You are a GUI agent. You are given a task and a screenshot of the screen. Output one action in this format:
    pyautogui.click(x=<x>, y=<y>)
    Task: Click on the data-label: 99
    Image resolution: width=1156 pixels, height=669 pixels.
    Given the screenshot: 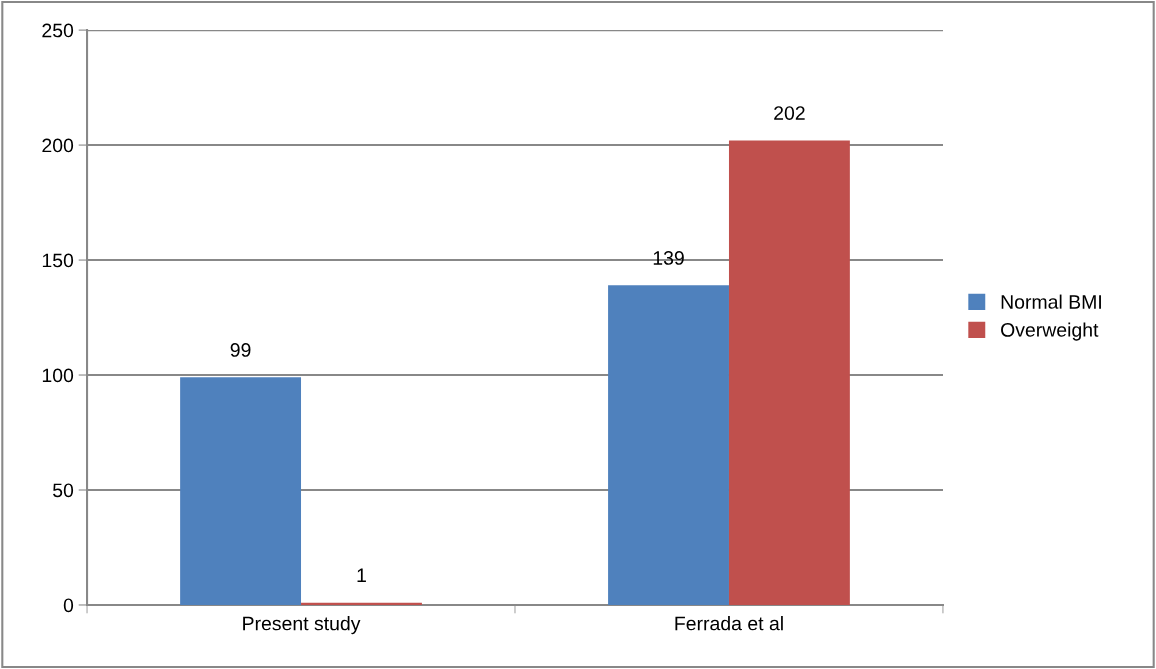 What is the action you would take?
    pyautogui.click(x=240, y=350)
    